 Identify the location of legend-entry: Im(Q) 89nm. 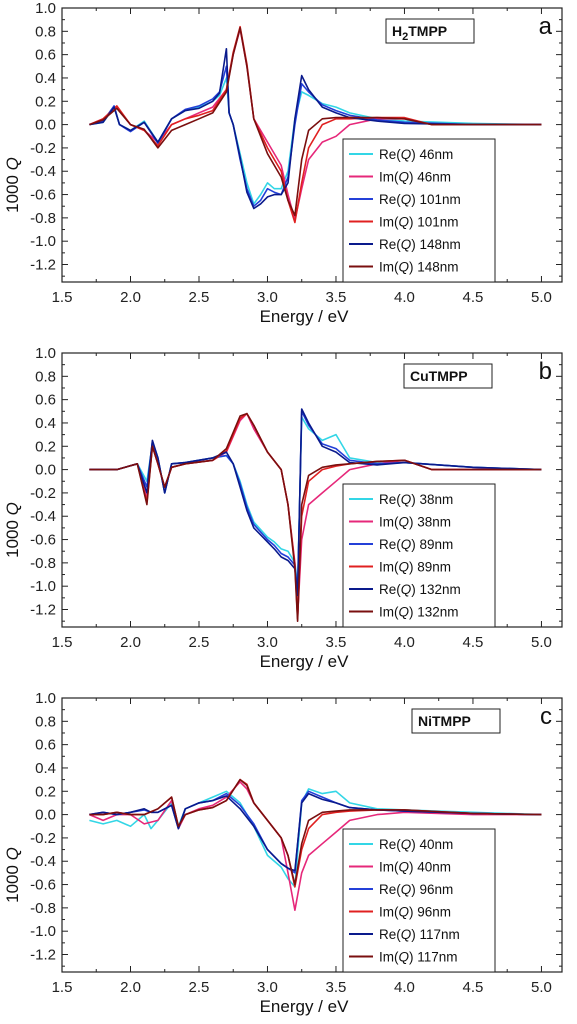
(415, 567).